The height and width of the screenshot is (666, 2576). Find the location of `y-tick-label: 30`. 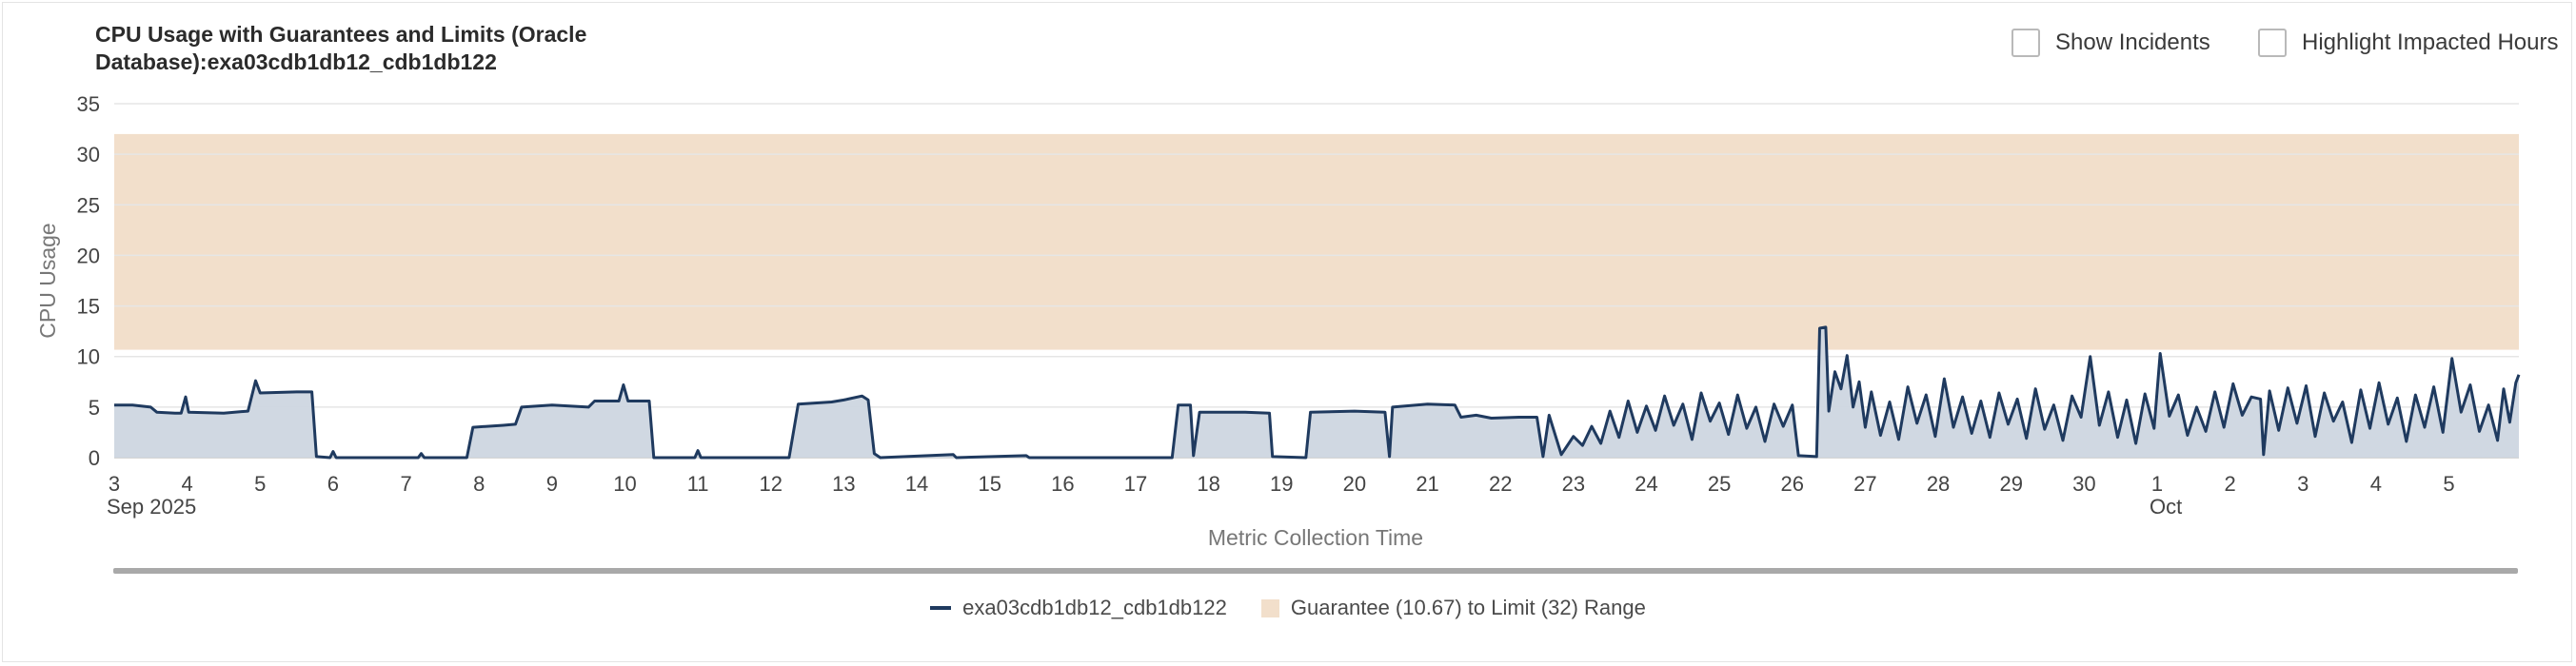

y-tick-label: 30 is located at coordinates (88, 154).